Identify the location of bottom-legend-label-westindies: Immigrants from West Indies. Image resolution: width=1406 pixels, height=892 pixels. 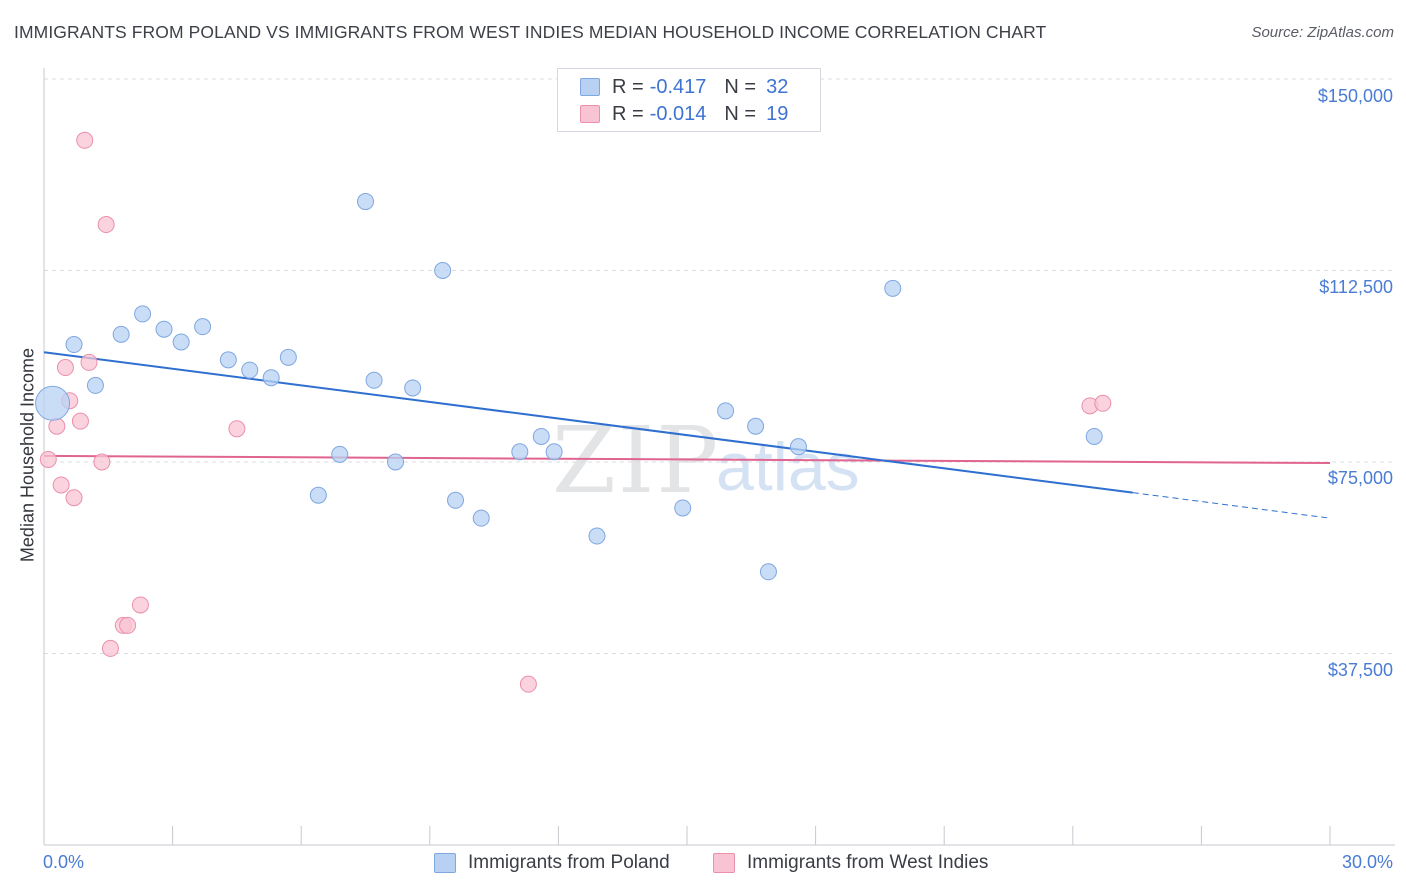
(868, 862).